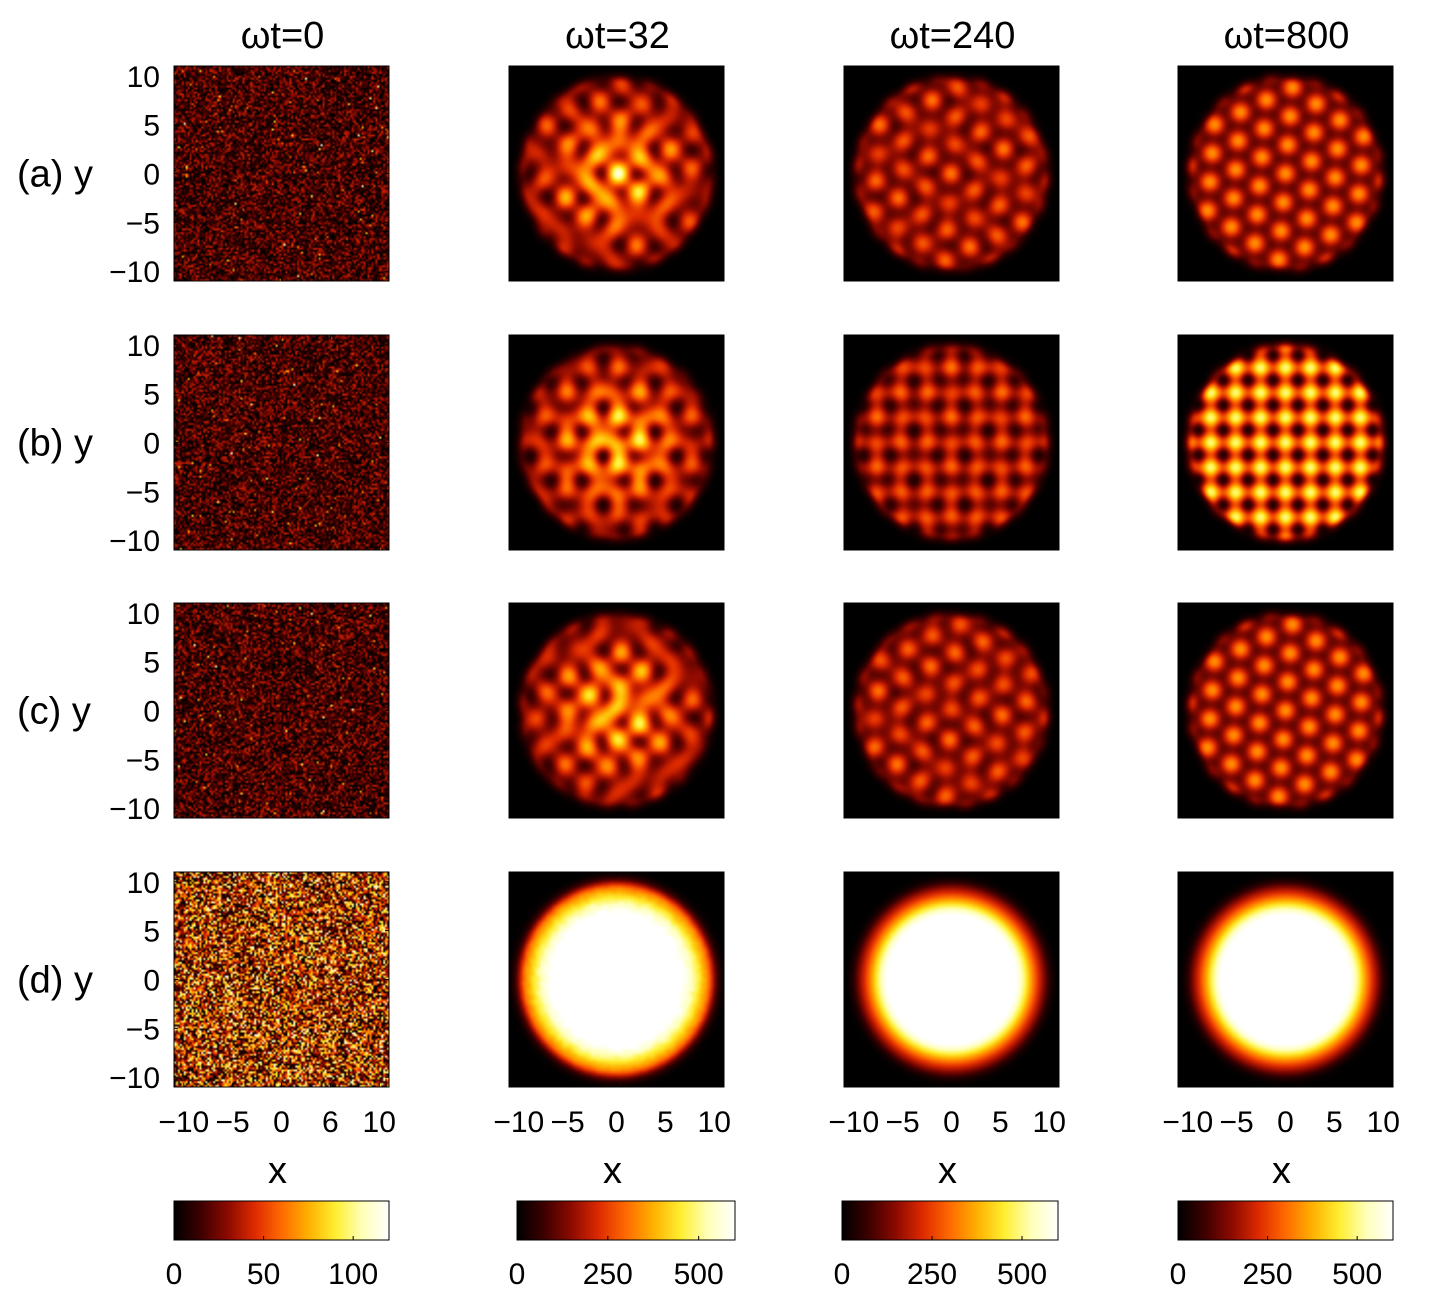  I want to click on panel-r2-c3, so click(951, 442).